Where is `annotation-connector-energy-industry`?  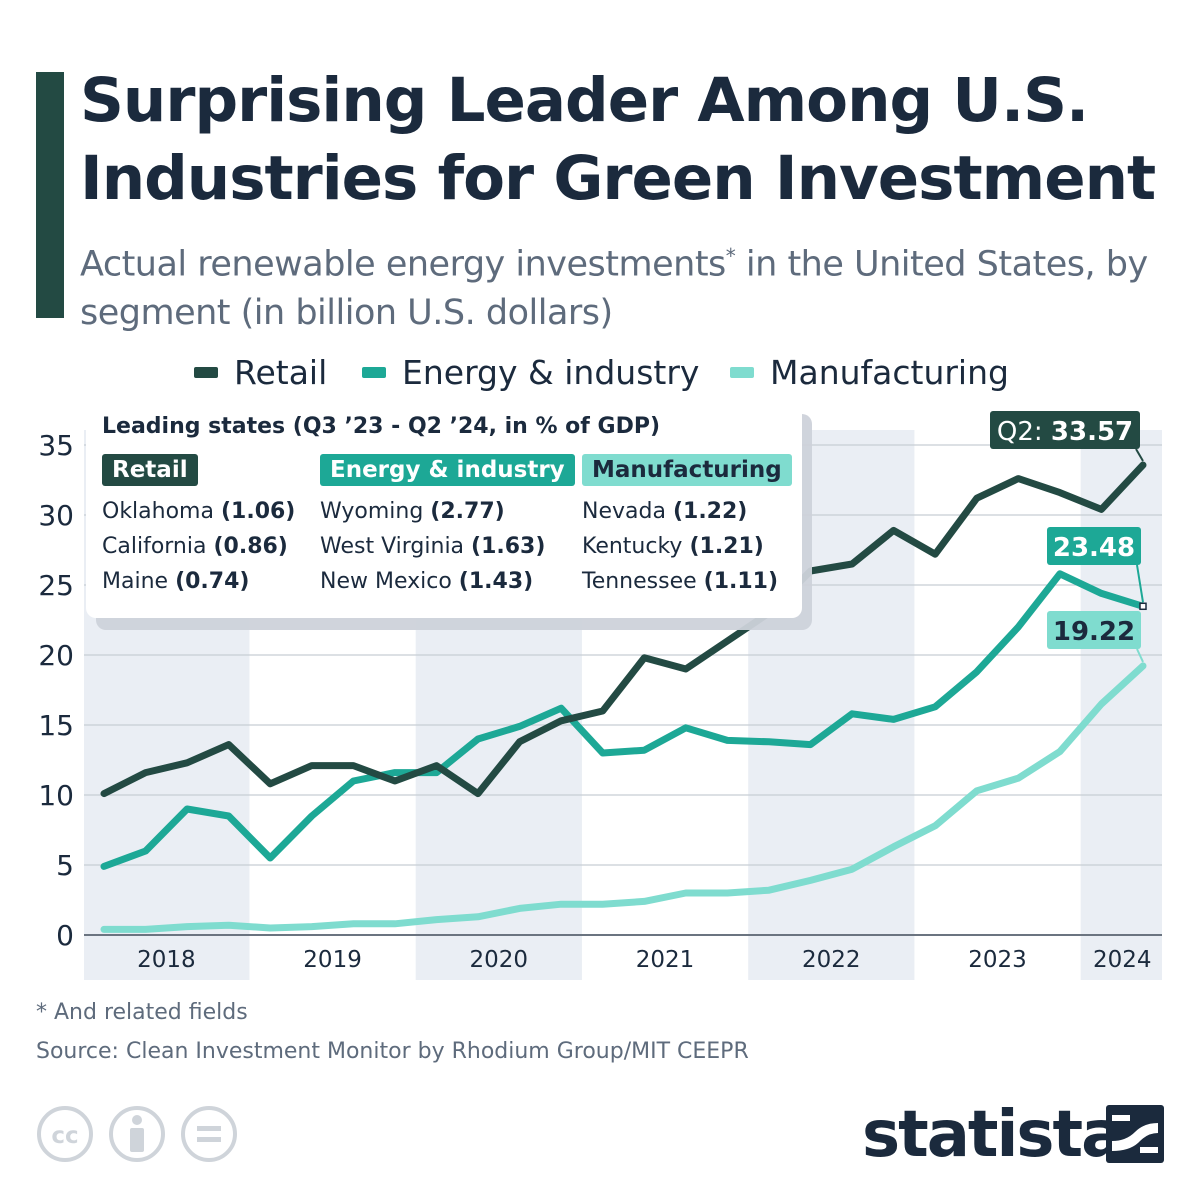 annotation-connector-energy-industry is located at coordinates (1140, 583).